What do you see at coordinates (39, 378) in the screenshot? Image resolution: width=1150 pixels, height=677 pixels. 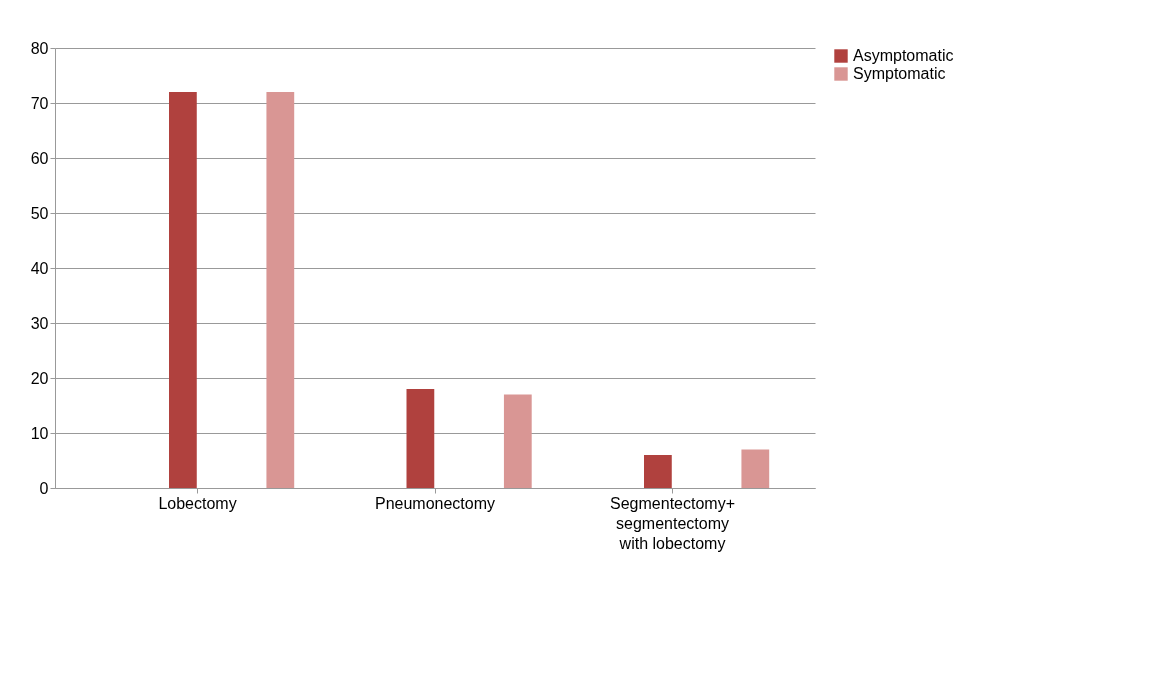 I see `y-tick-label: 20` at bounding box center [39, 378].